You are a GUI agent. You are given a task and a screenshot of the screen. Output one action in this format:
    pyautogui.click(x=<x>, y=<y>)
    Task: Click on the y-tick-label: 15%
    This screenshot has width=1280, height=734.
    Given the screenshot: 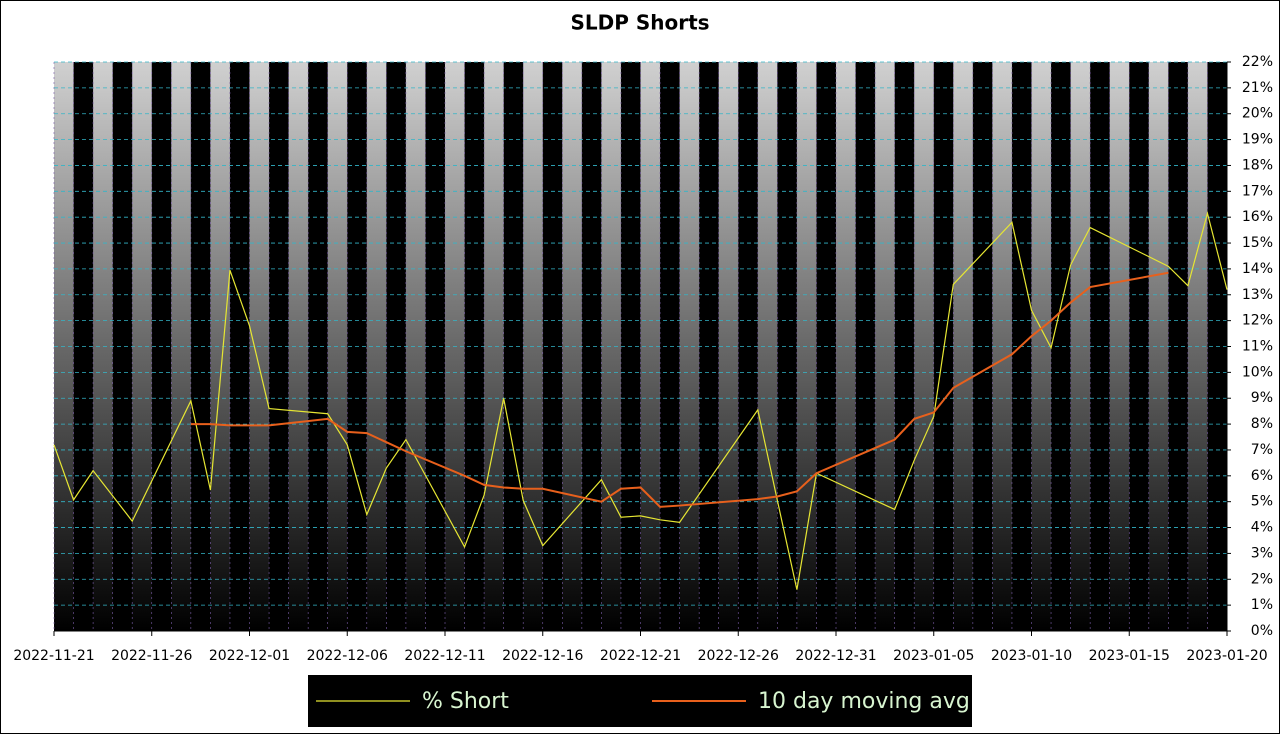 What is the action you would take?
    pyautogui.click(x=1257, y=243)
    